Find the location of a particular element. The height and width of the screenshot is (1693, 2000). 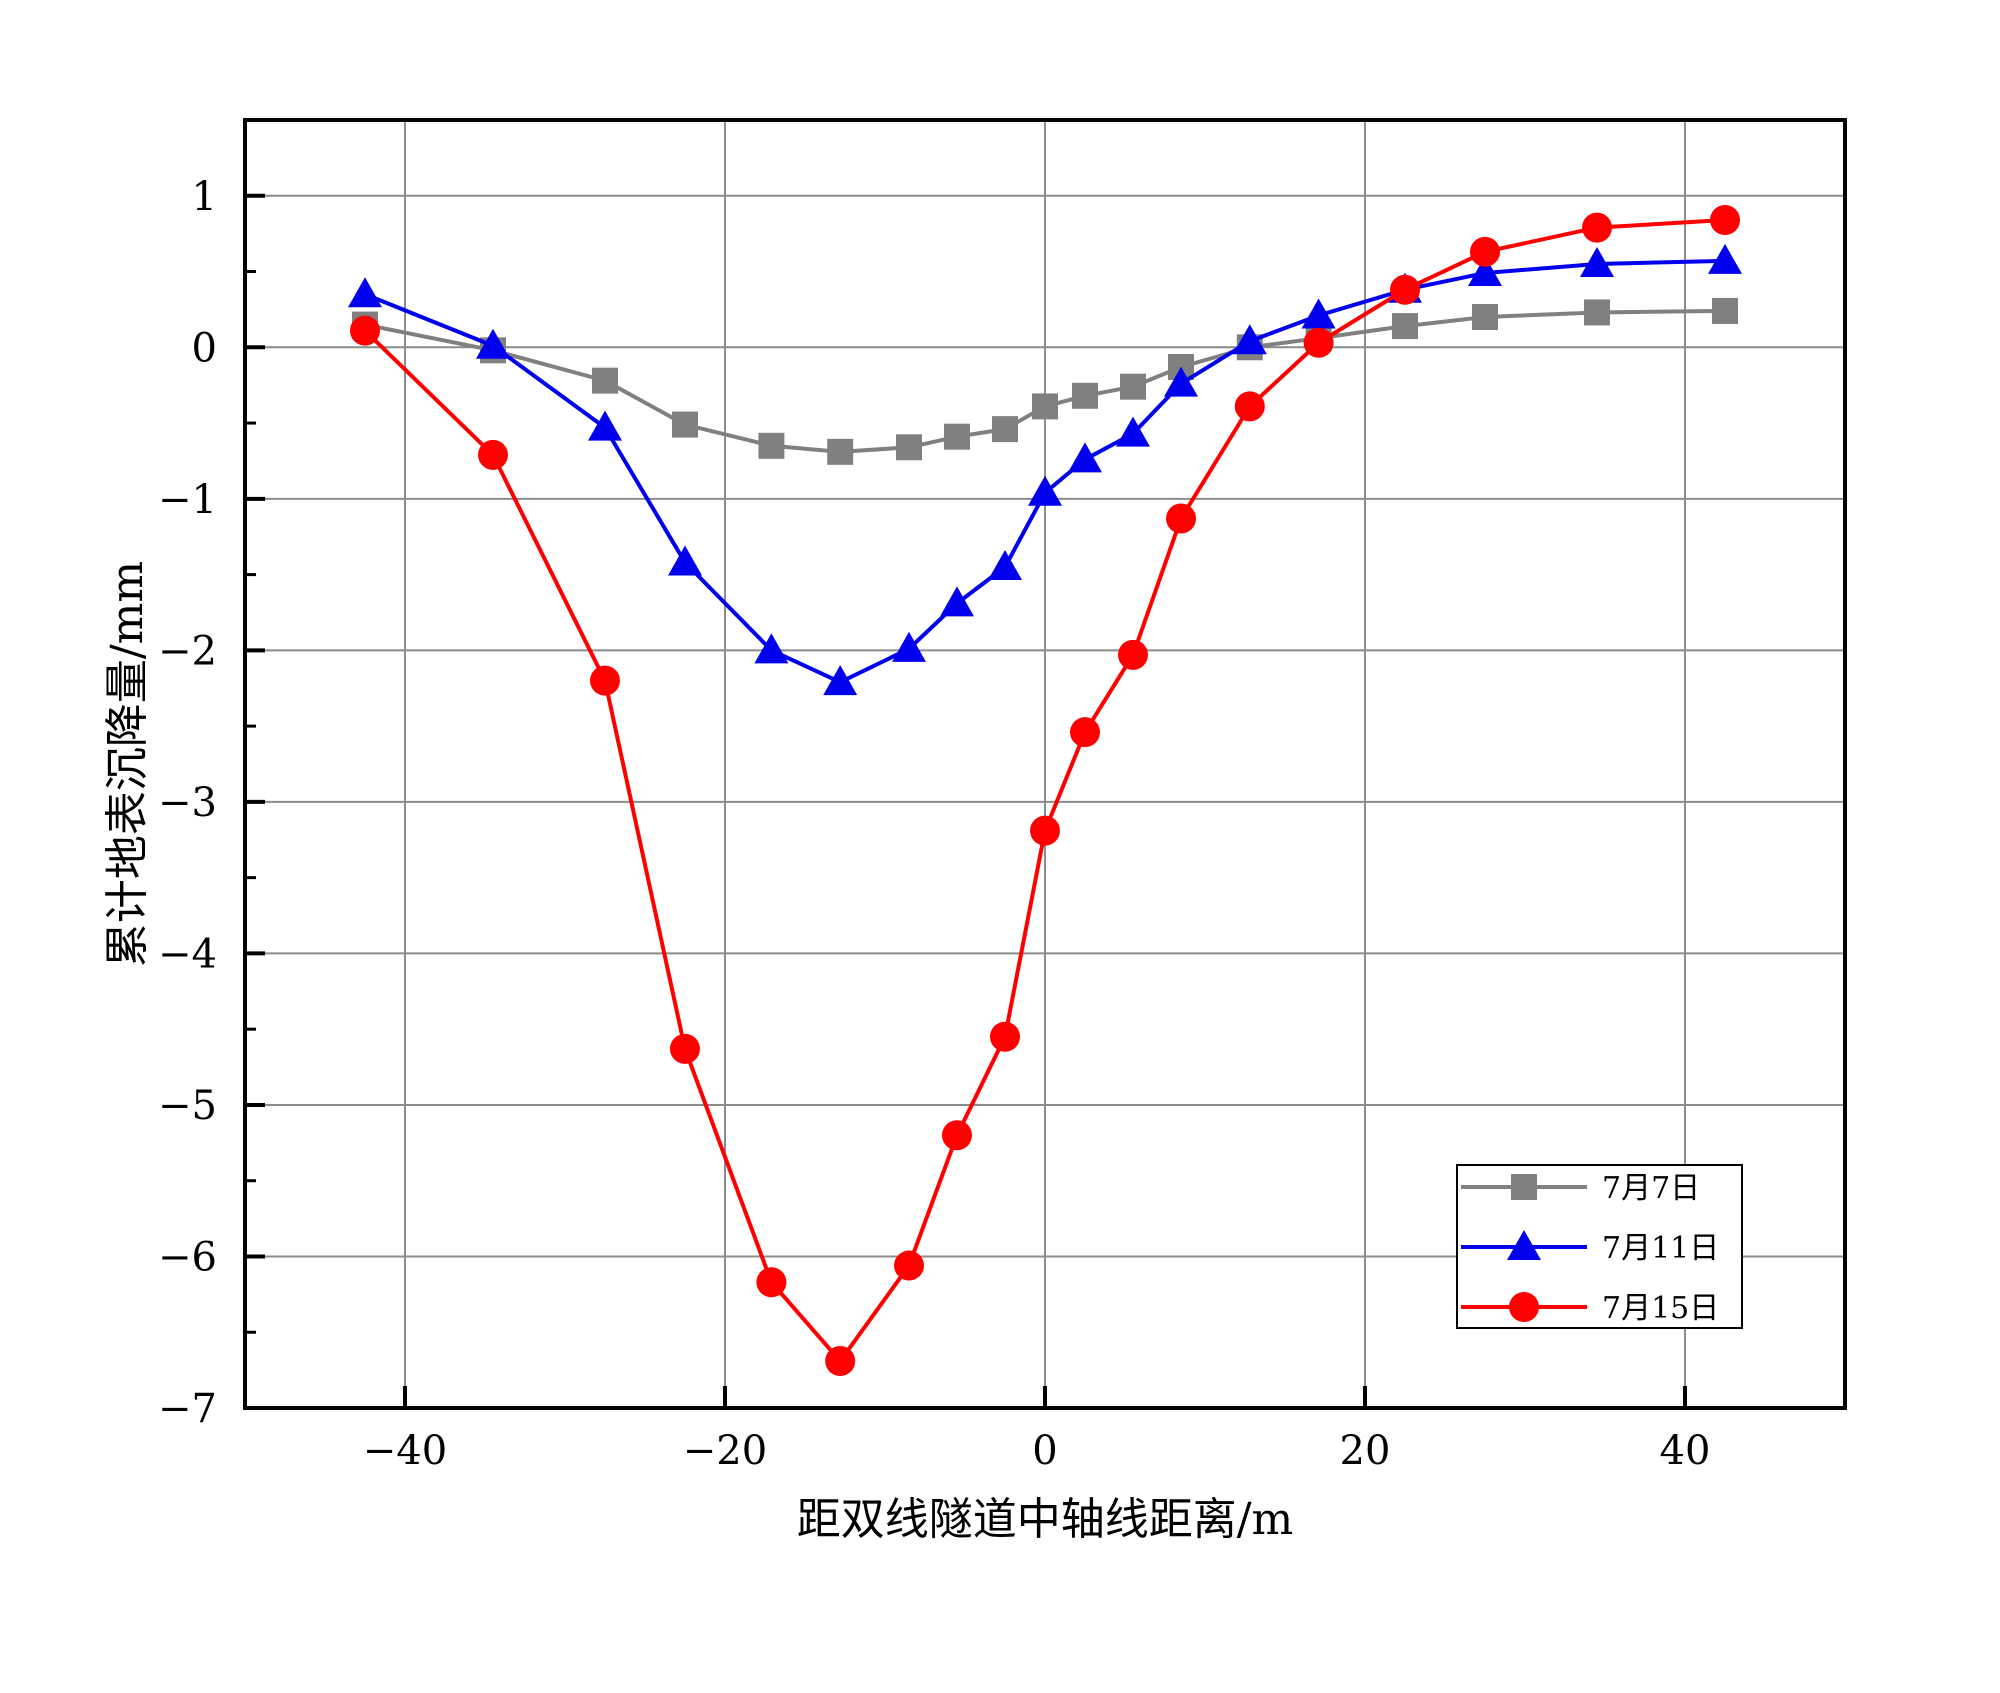

legend-label: 7月11日 is located at coordinates (1660, 1248).